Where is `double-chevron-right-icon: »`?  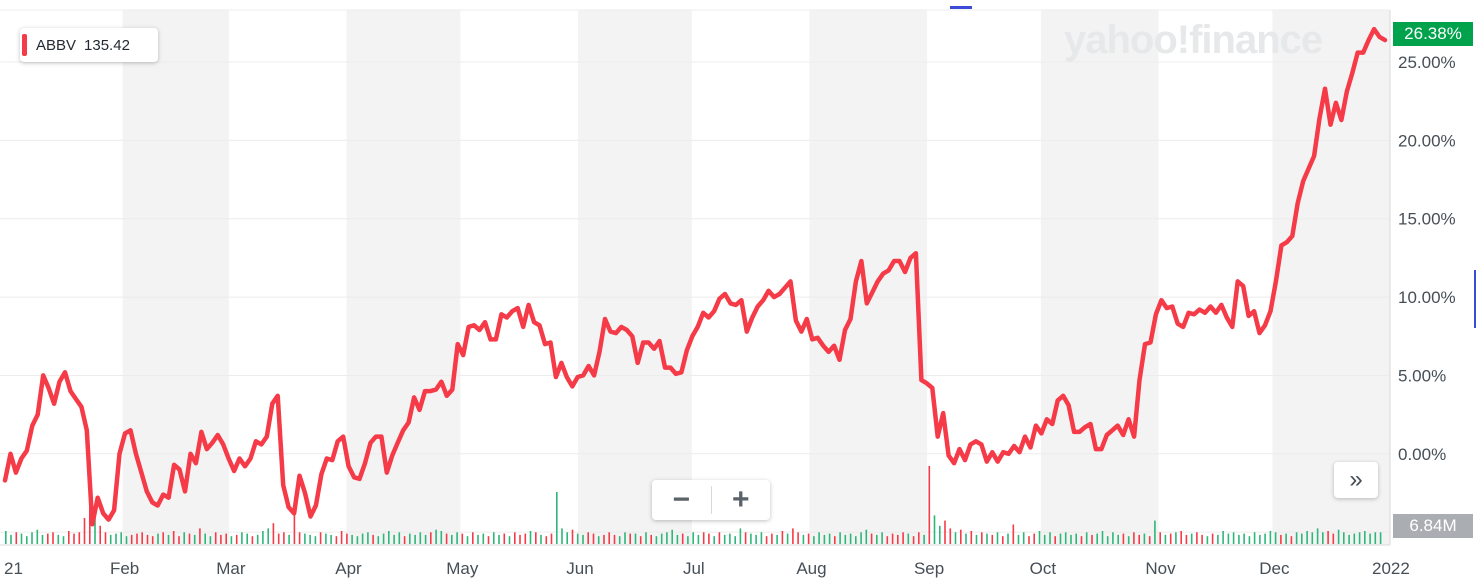 double-chevron-right-icon: » is located at coordinates (1356, 479).